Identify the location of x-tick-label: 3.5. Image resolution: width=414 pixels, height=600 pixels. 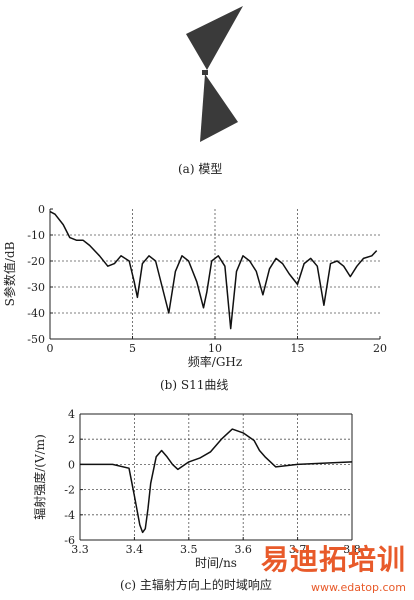
(189, 549).